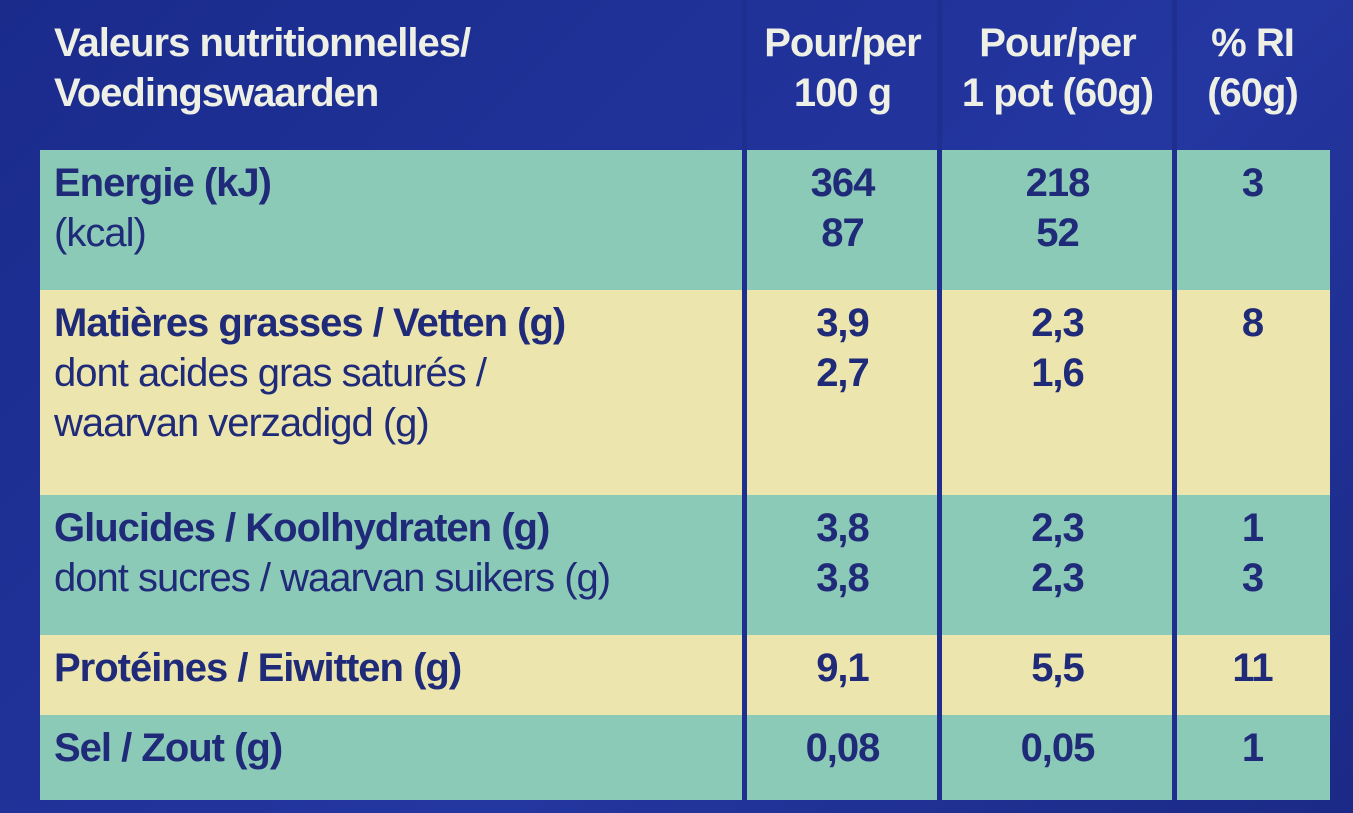  What do you see at coordinates (270, 373) in the screenshot?
I see `cell-text: dont acides gras saturés /` at bounding box center [270, 373].